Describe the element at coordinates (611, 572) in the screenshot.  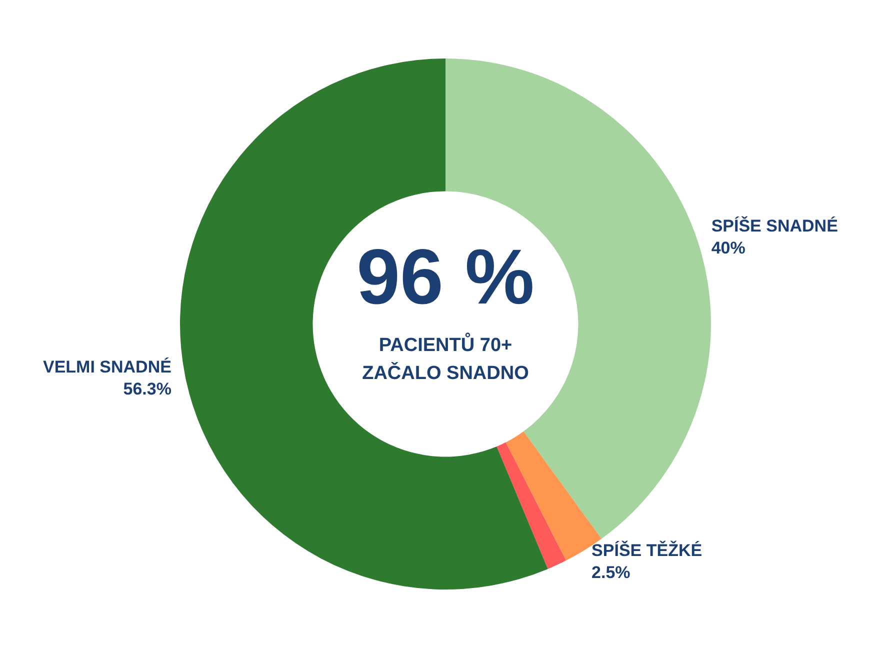
I see `data-label: 2.5%` at that location.